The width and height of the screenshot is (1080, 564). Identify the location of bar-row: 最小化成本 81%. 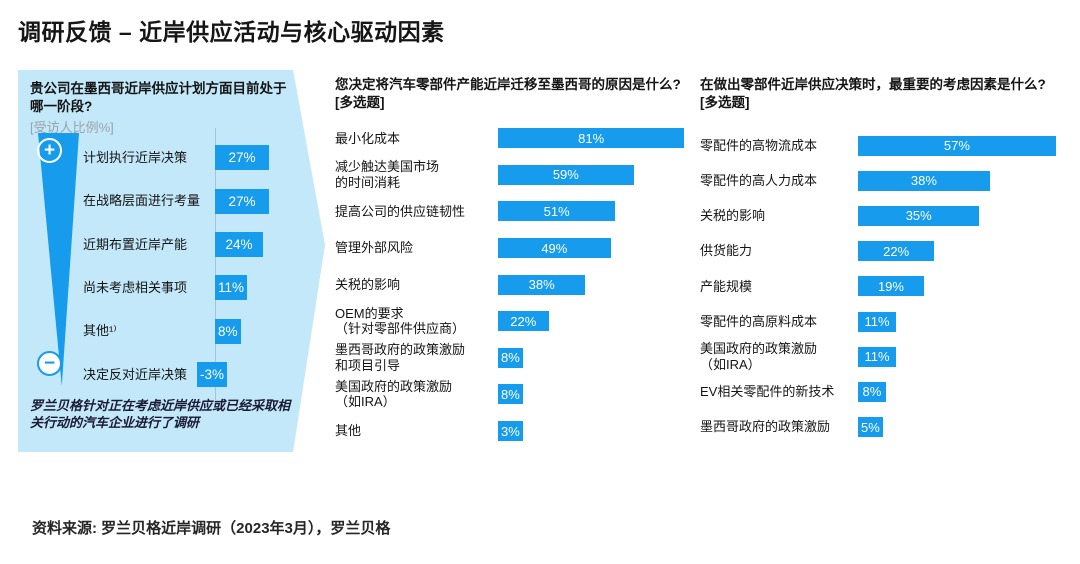
(541, 138).